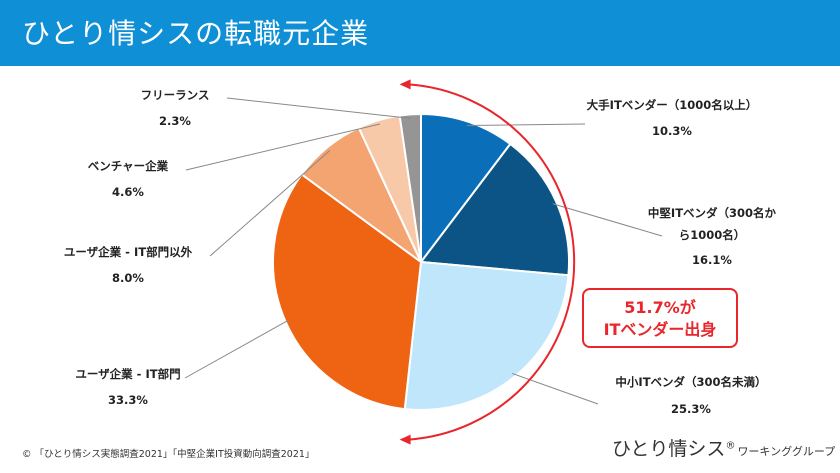 The height and width of the screenshot is (473, 840). Describe the element at coordinates (712, 260) in the screenshot. I see `slice-value-1: 16.1%` at that location.